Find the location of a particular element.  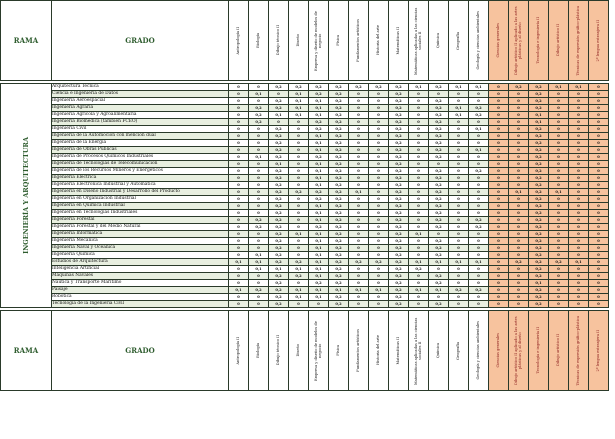

degree-name: Ingeniería Química is located at coordinates (140, 255).